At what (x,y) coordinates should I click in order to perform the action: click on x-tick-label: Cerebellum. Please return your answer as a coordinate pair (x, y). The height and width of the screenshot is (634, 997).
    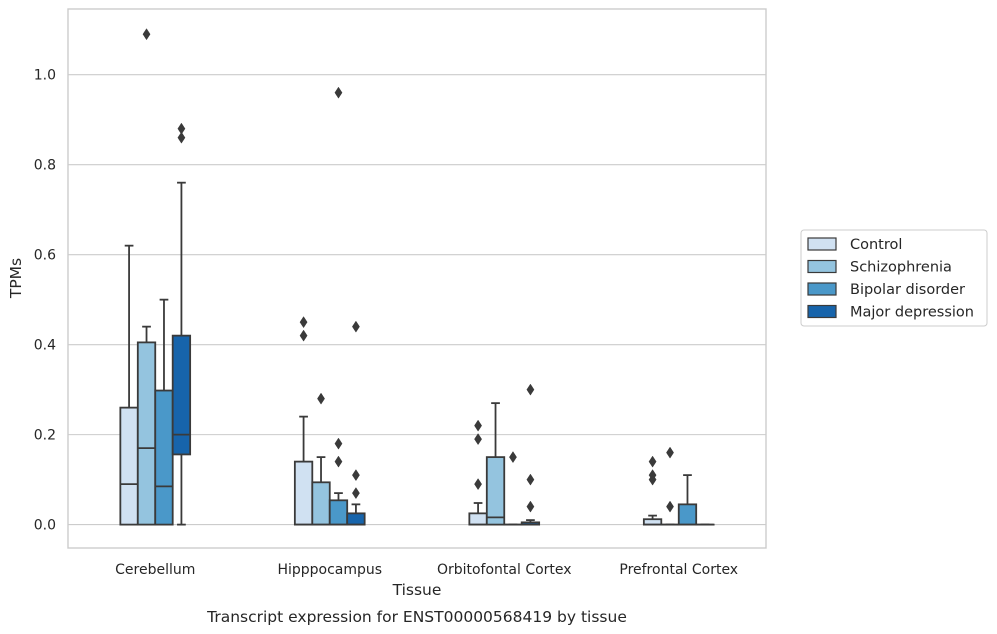
    Looking at the image, I should click on (155, 570).